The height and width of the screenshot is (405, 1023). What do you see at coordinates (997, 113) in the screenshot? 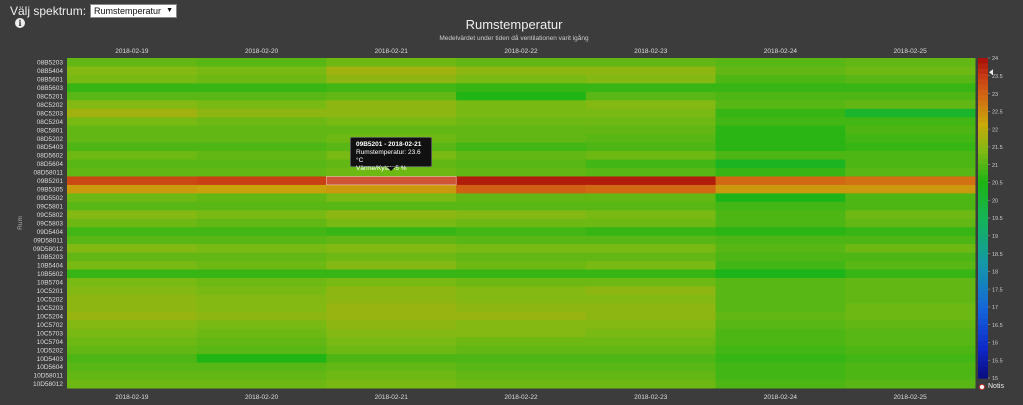
I see `colorbar-tick-label: 22.5` at bounding box center [997, 113].